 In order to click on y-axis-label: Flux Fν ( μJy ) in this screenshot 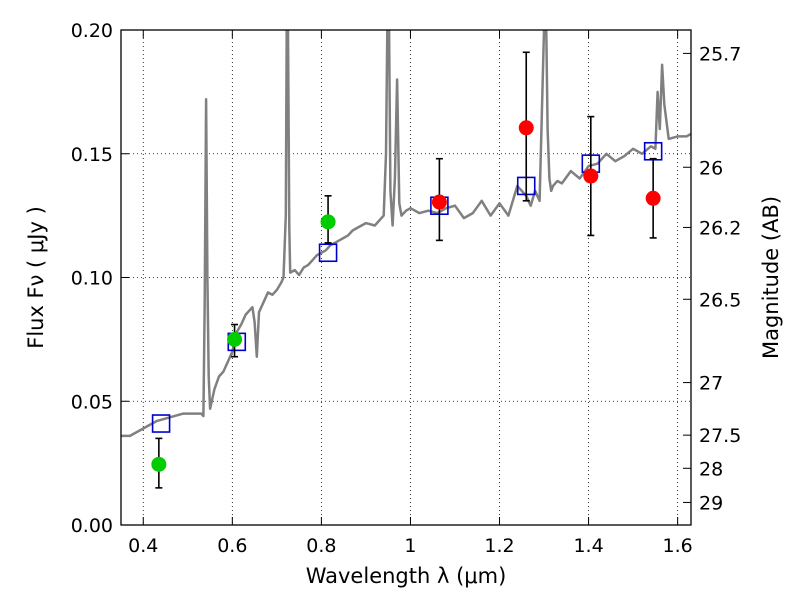, I will do `click(36, 277)`.